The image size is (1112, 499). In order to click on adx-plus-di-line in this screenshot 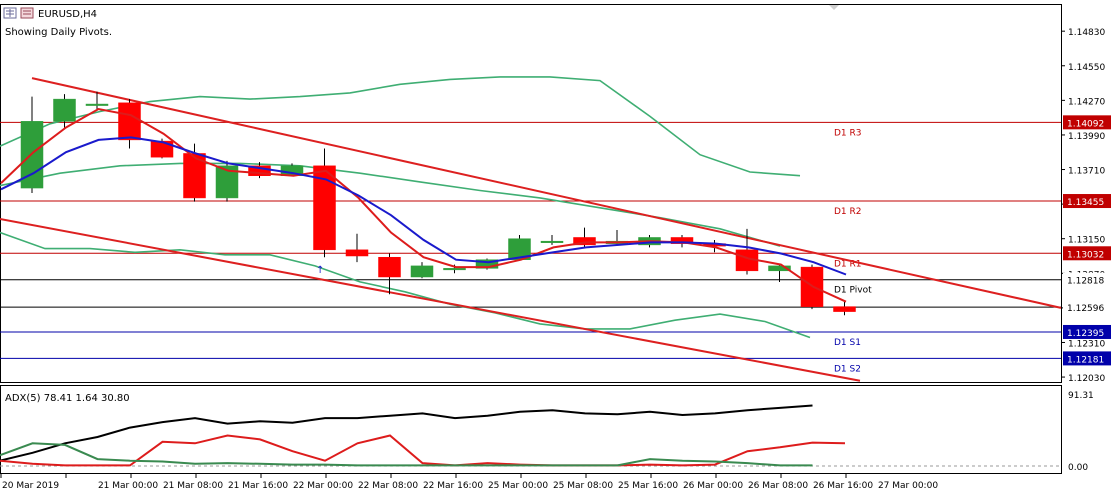, I will do `click(423, 450)`.